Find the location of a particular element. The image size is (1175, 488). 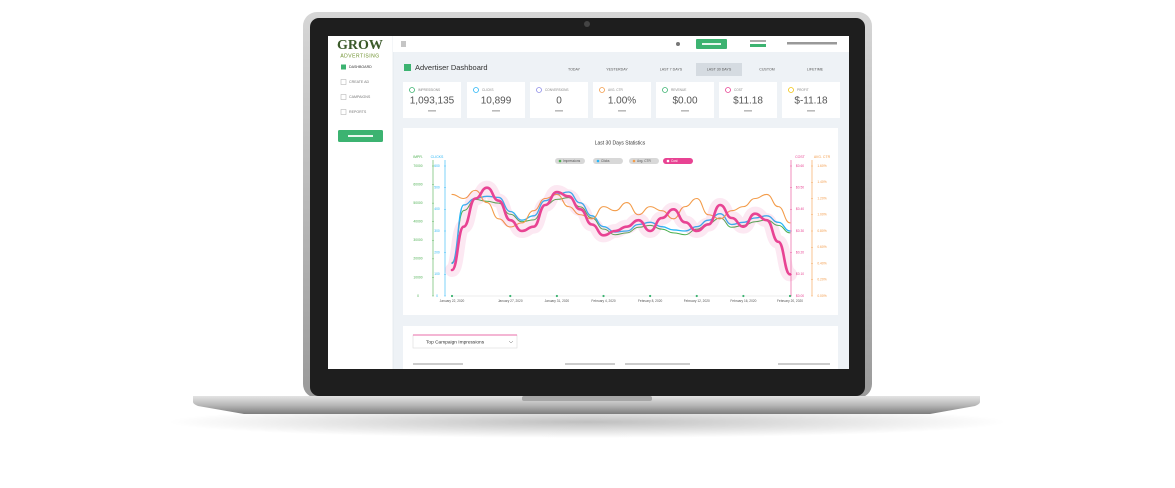

axis-title: IMPR. is located at coordinates (418, 157).